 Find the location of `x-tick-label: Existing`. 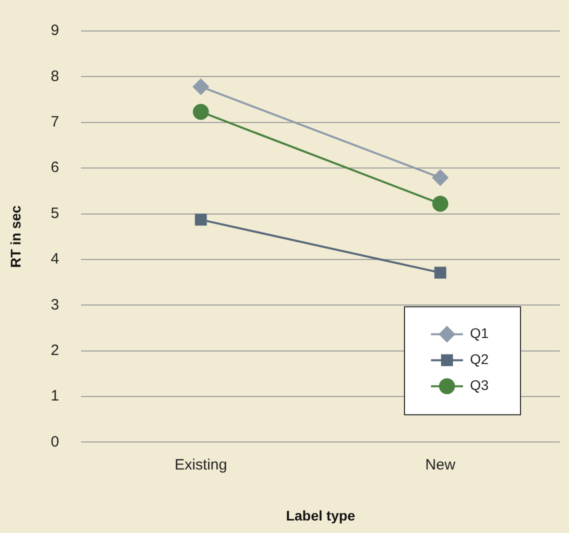

x-tick-label: Existing is located at coordinates (201, 465).